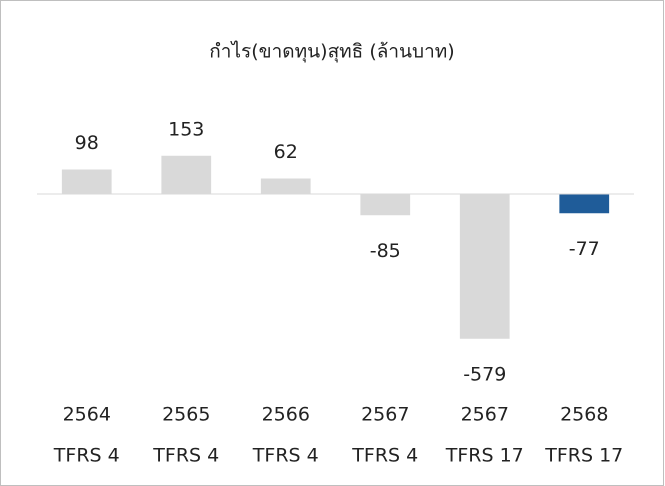  What do you see at coordinates (87, 415) in the screenshot?
I see `x-tick-label: 2564` at bounding box center [87, 415].